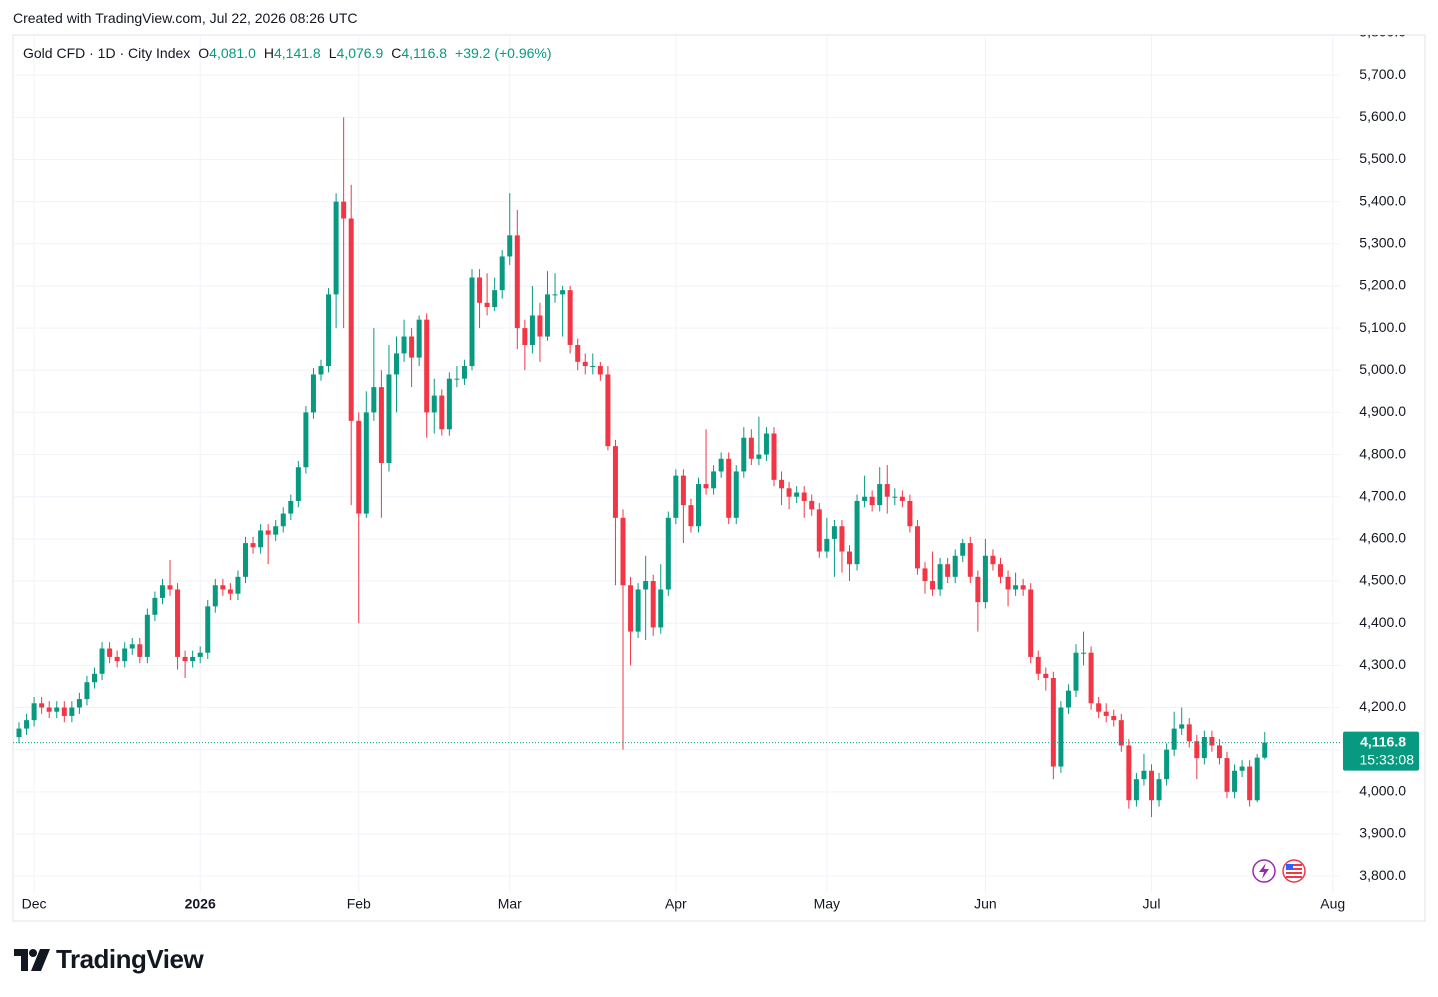  I want to click on y-tick-label: 5,500.0, so click(1382, 158).